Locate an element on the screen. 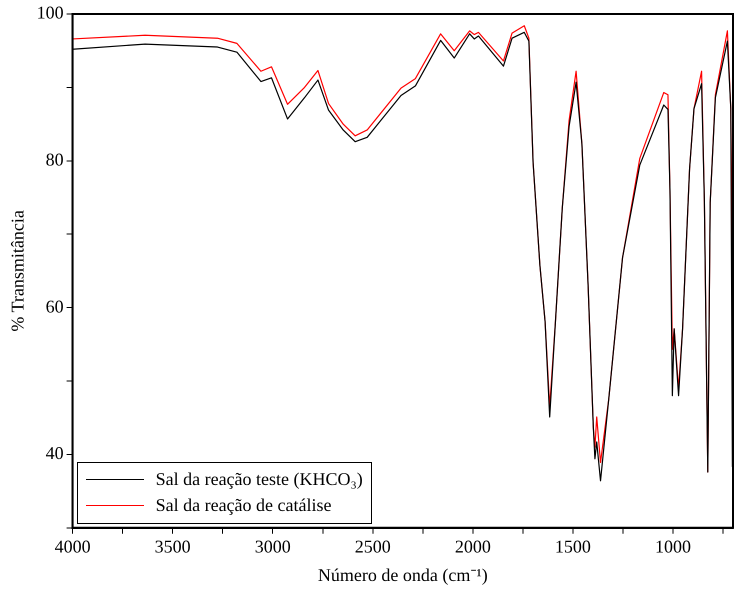 The height and width of the screenshot is (595, 734). y-tick-label: 40 is located at coordinates (55, 453).